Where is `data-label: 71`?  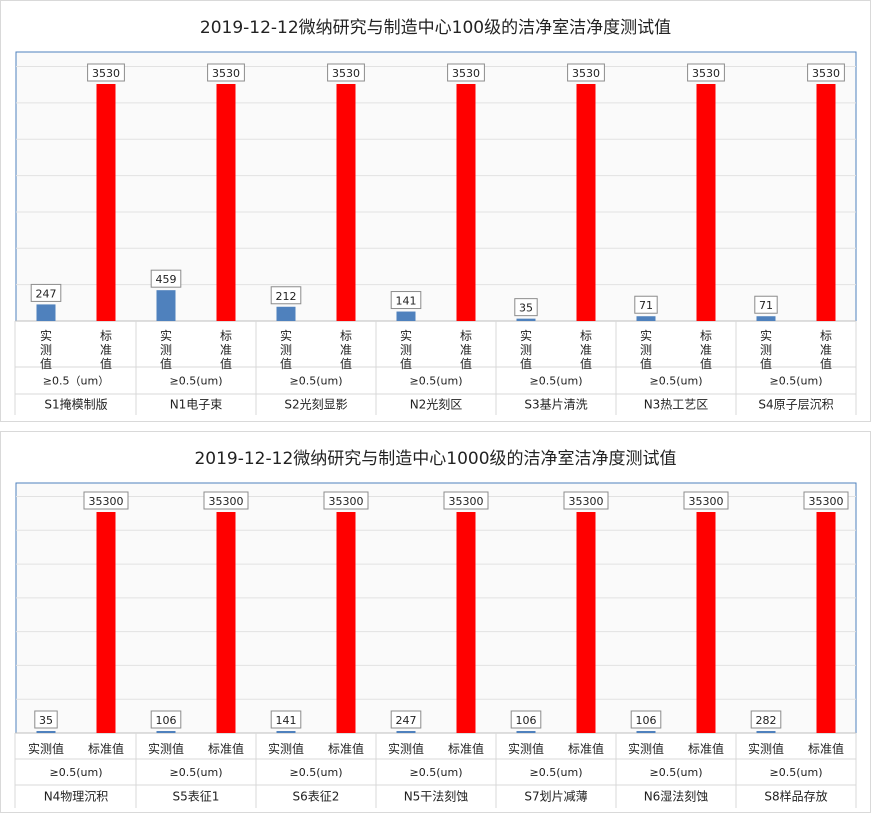 data-label: 71 is located at coordinates (766, 305).